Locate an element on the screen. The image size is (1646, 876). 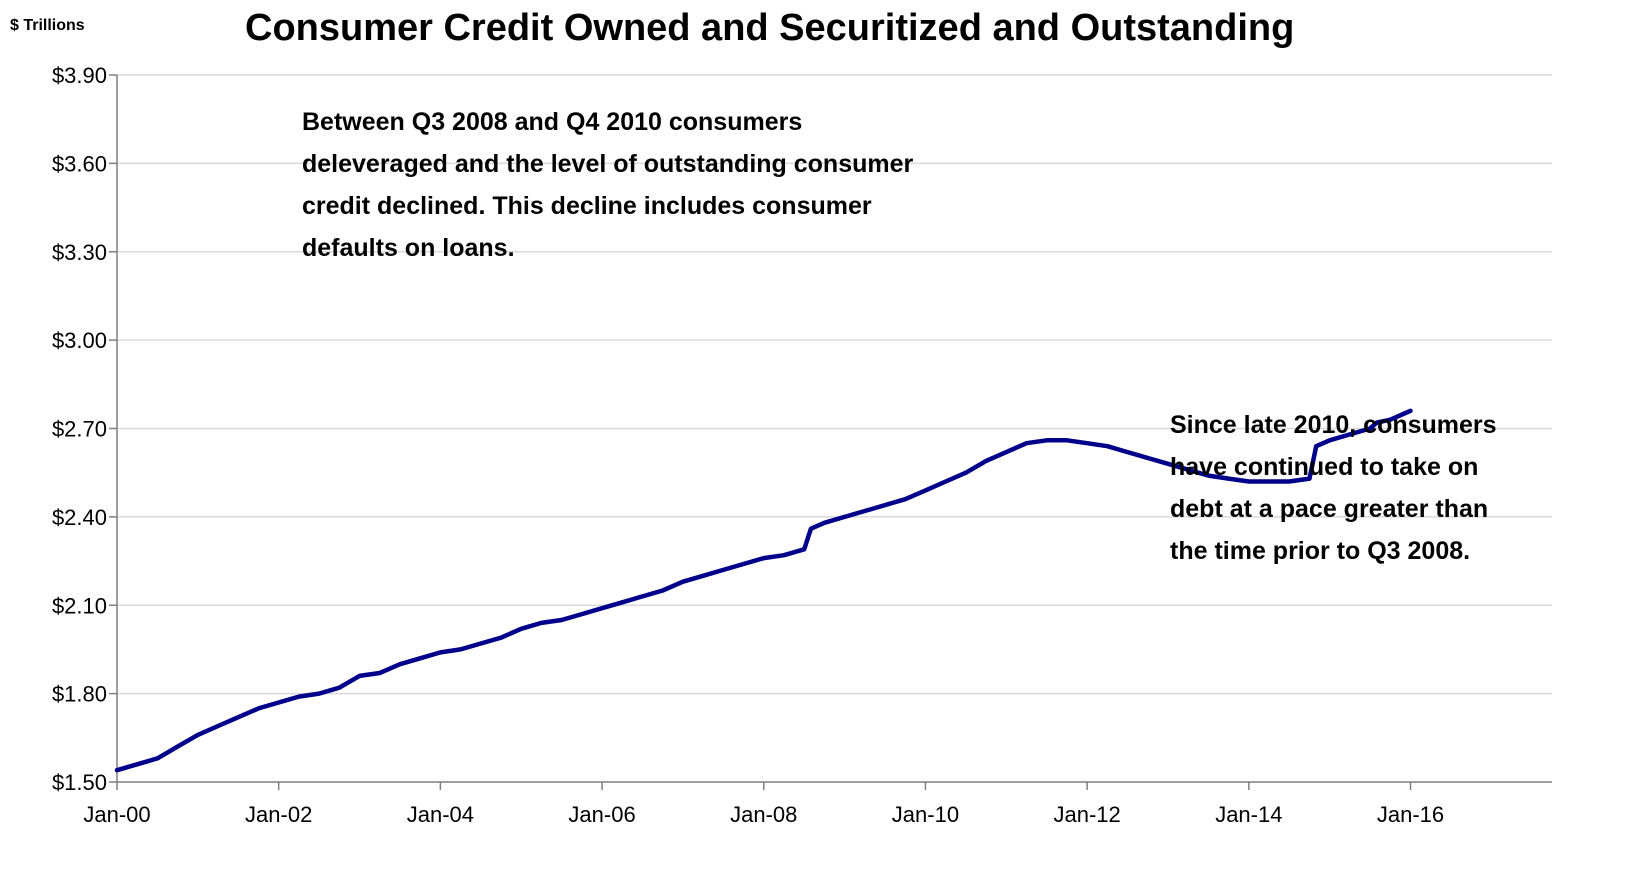
x-tick-label: Jan-00 is located at coordinates (116, 814).